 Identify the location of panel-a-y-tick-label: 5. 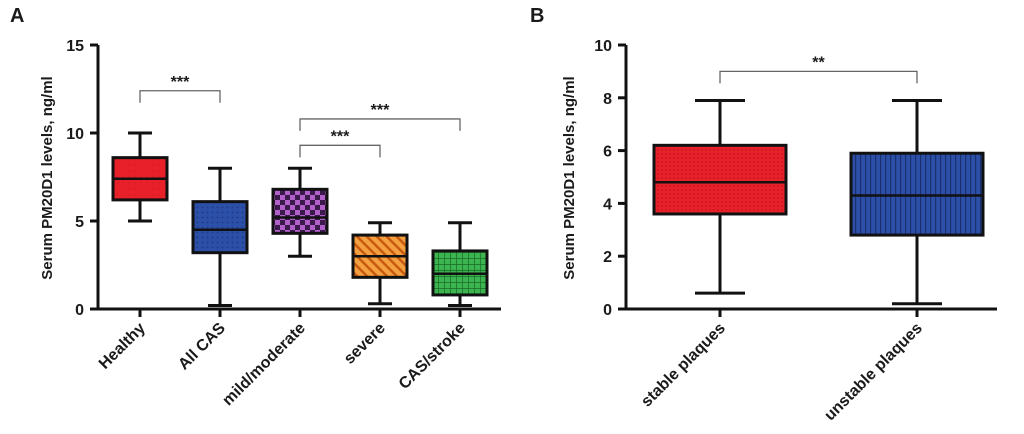
(79, 222).